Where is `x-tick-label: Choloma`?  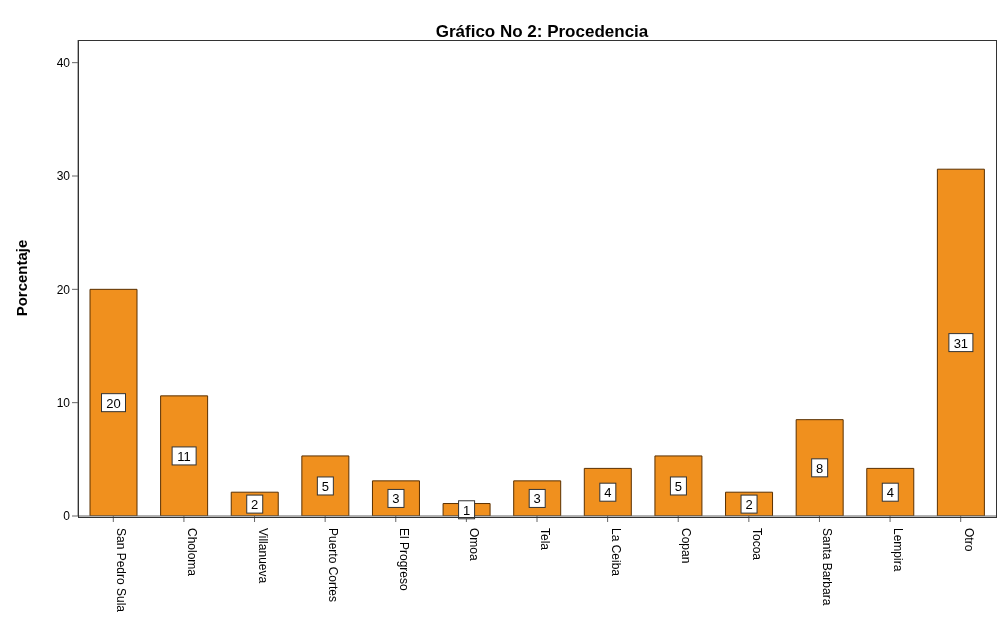 x-tick-label: Choloma is located at coordinates (191, 552).